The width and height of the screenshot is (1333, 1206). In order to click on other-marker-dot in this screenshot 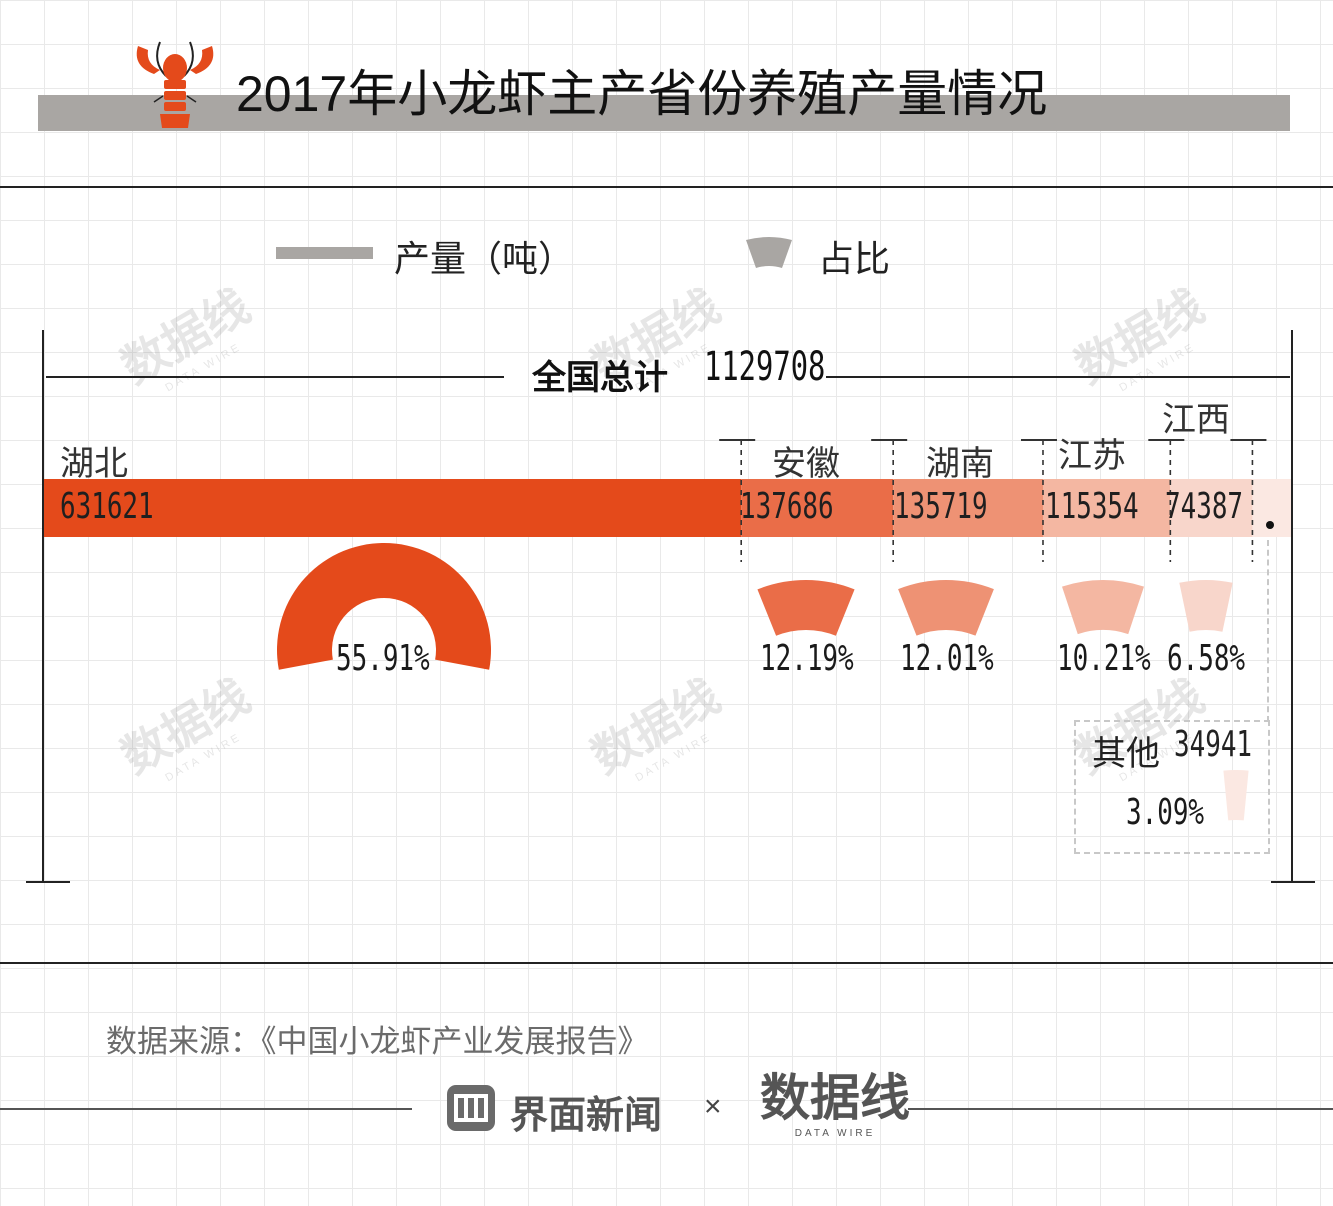, I will do `click(1270, 525)`.